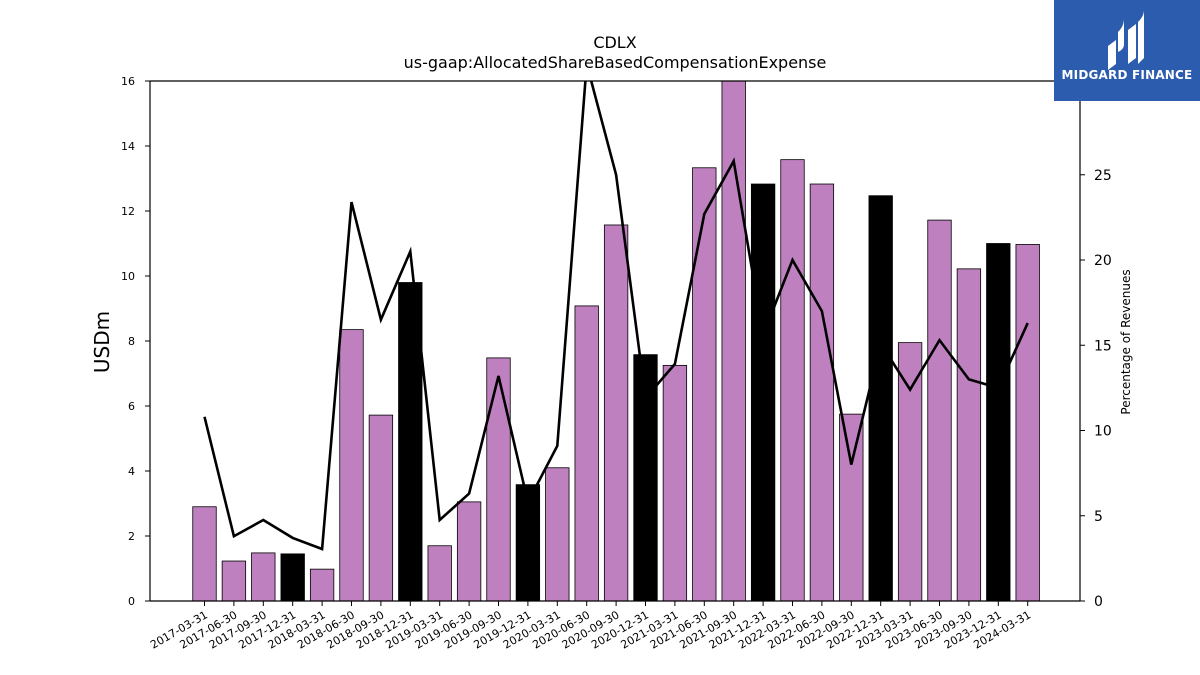  I want to click on logo-text: MIDGARD FINANCE, so click(1127, 75).